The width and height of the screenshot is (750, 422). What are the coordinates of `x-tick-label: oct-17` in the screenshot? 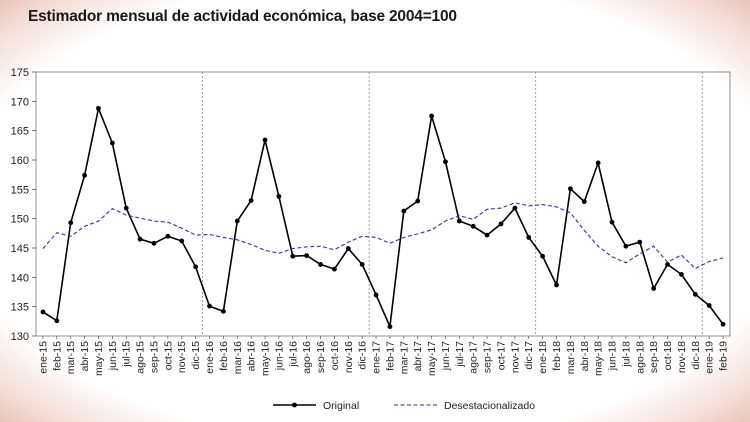 It's located at (501, 355).